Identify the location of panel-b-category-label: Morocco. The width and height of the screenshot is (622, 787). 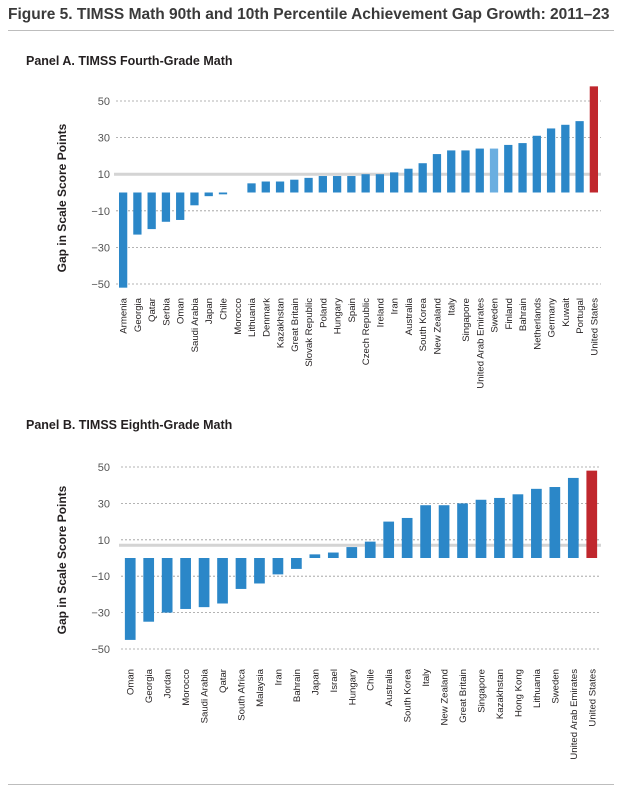
(186, 687).